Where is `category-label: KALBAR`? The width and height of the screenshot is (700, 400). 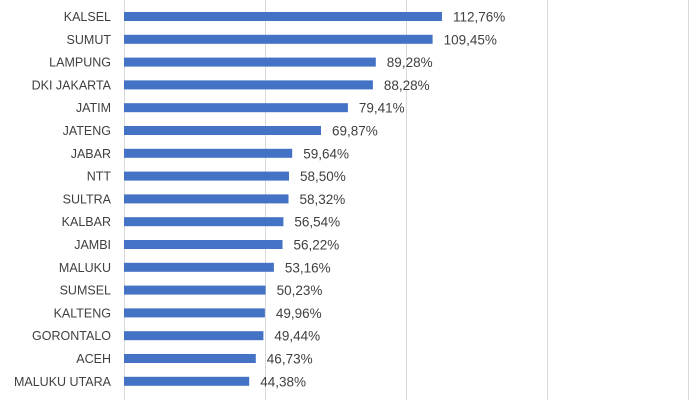
category-label: KALBAR is located at coordinates (86, 222).